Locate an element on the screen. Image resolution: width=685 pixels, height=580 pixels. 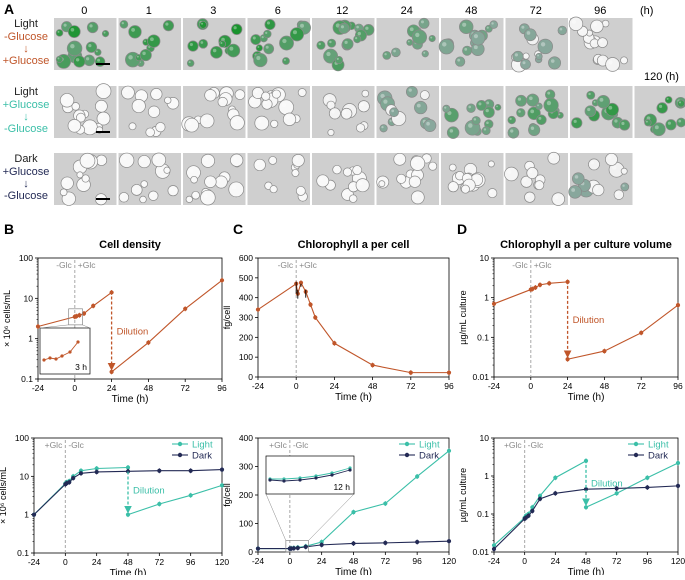
panel-letter-d: D is located at coordinates (462, 229).